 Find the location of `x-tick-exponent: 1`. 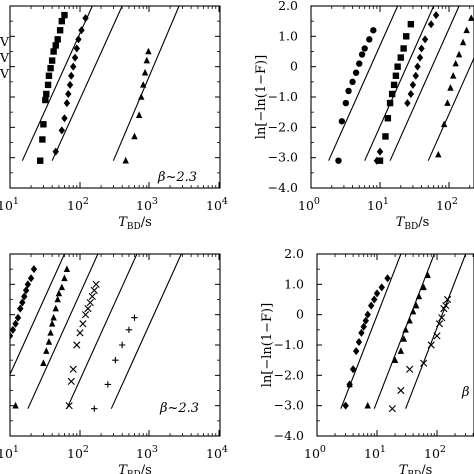

x-tick-exponent: 1 is located at coordinates (16, 449).